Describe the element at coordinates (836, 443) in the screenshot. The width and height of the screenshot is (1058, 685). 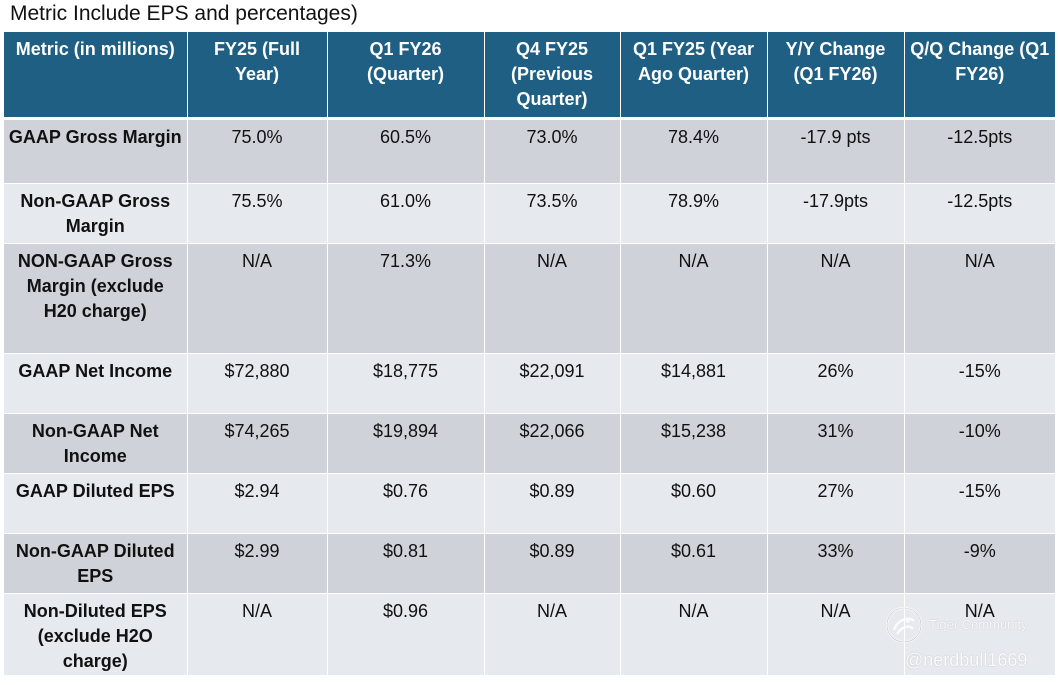
I see `table-cell: 31%` at that location.